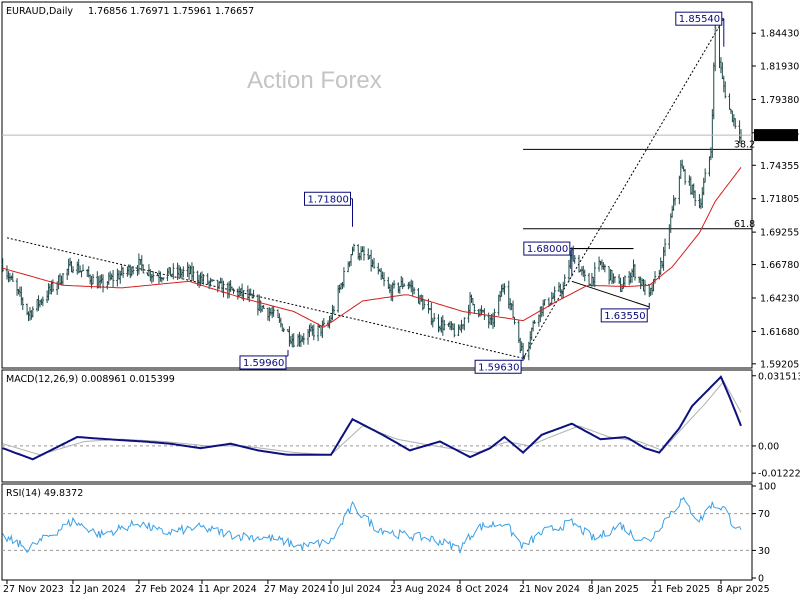 This screenshot has width=800, height=600. What do you see at coordinates (779, 474) in the screenshot?
I see `macd-tick-label: -0.012223` at bounding box center [779, 474].